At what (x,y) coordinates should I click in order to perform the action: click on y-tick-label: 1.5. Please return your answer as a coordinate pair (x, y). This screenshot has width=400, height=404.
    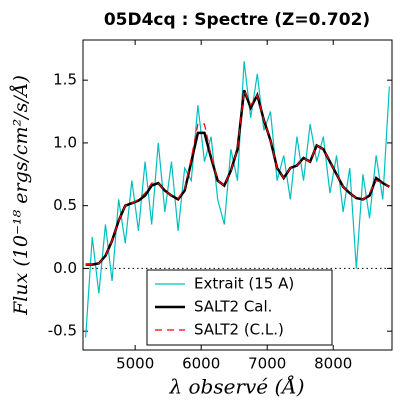
    Looking at the image, I should click on (65, 80).